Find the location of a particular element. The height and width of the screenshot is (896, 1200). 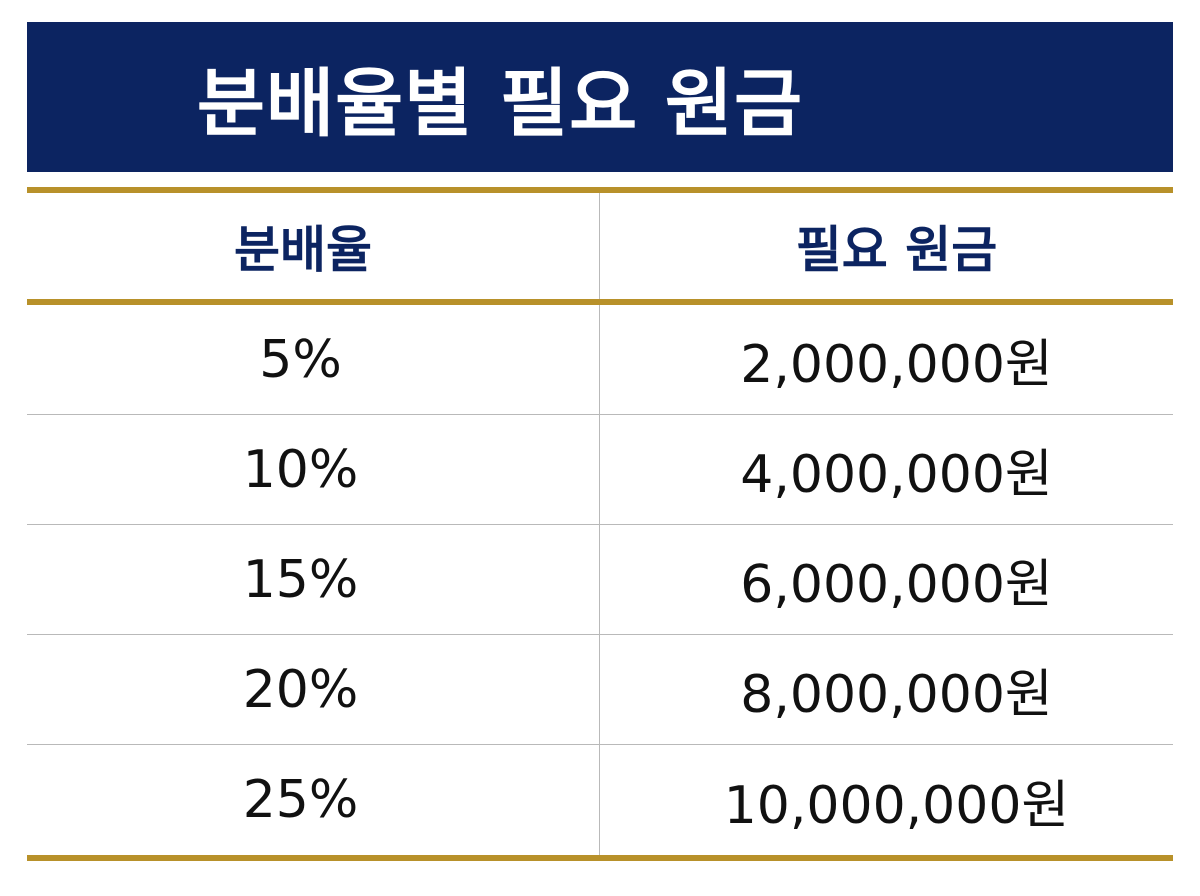

rate-cell: 20% is located at coordinates (313, 689).